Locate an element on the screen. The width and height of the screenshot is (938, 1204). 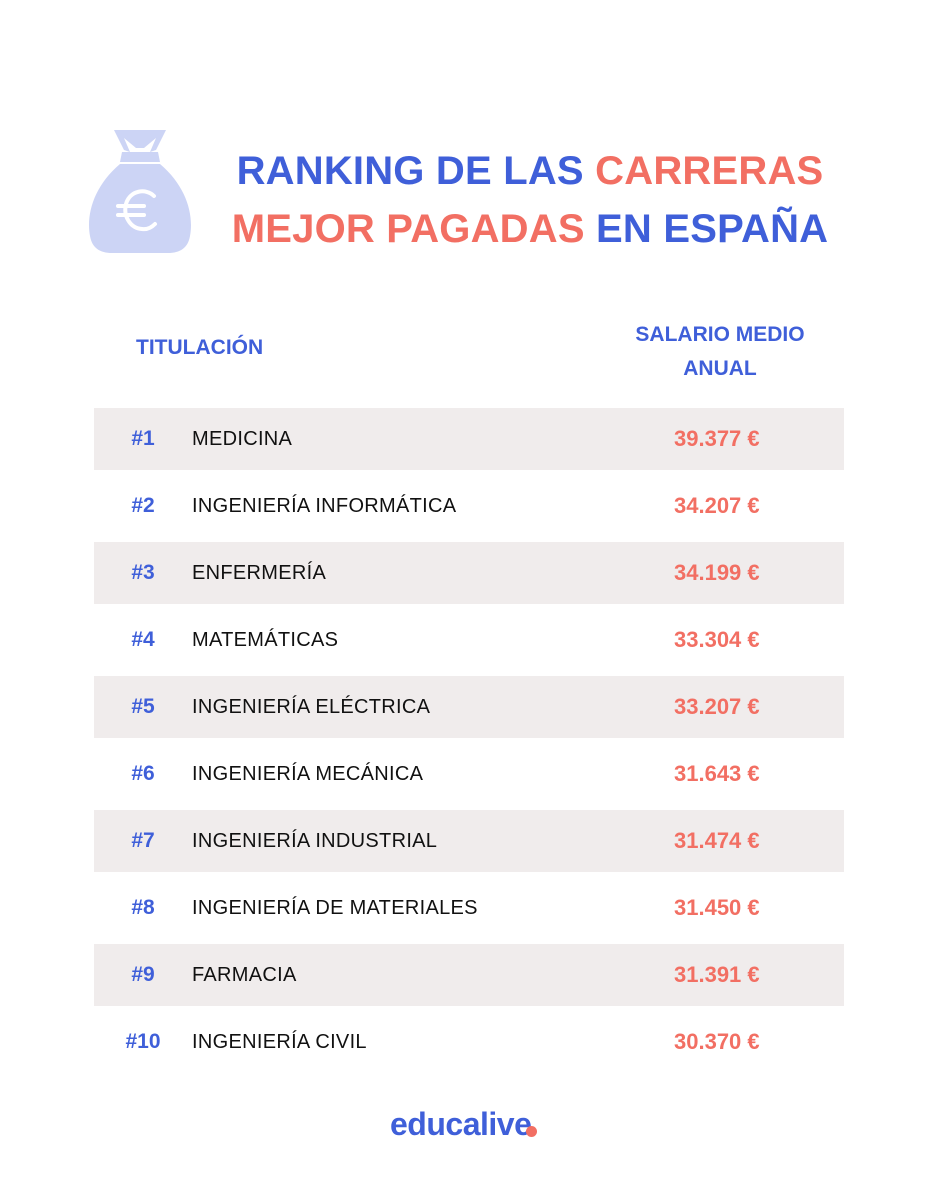
logo-dot-icon is located at coordinates (532, 1131).